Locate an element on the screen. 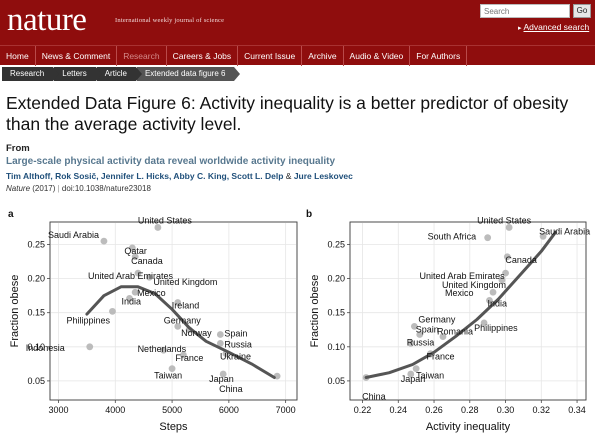  fit-curve is located at coordinates (461, 304).